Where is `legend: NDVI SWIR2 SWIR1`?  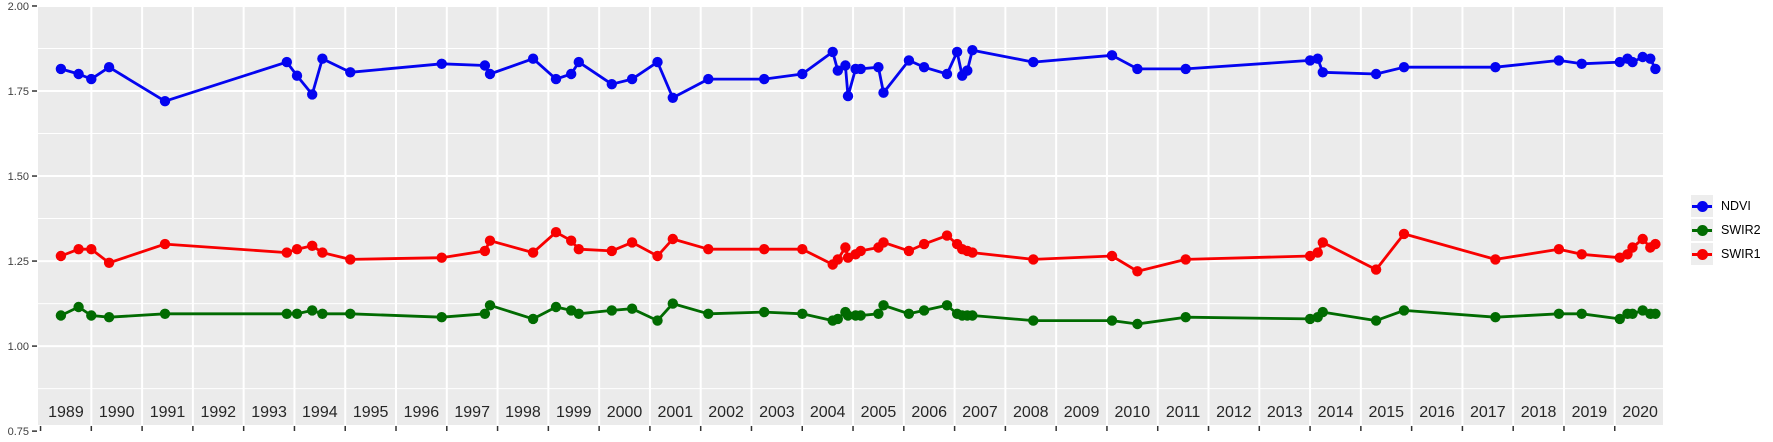
legend: NDVI SWIR2 SWIR1 is located at coordinates (1726, 231).